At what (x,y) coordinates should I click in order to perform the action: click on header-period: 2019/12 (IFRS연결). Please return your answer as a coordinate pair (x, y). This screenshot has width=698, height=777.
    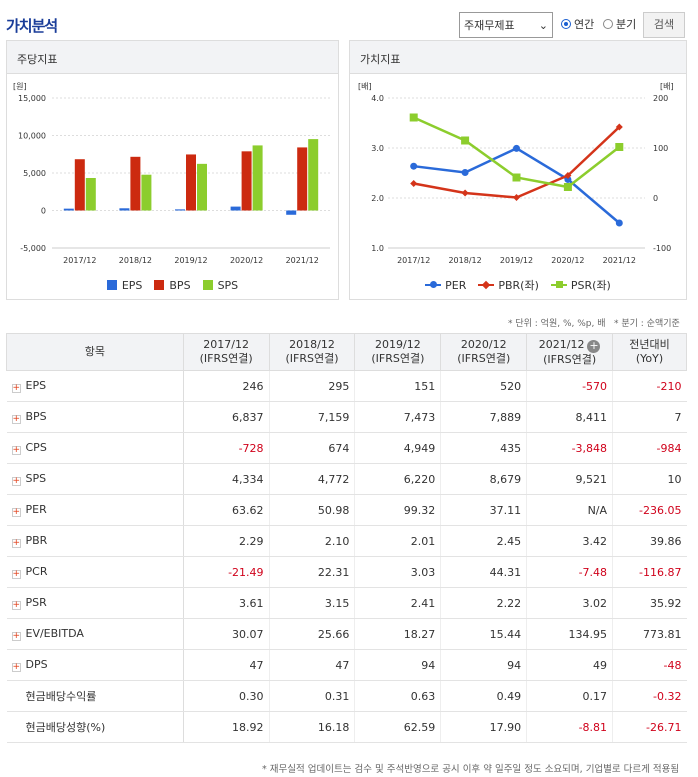
    Looking at the image, I should click on (398, 352).